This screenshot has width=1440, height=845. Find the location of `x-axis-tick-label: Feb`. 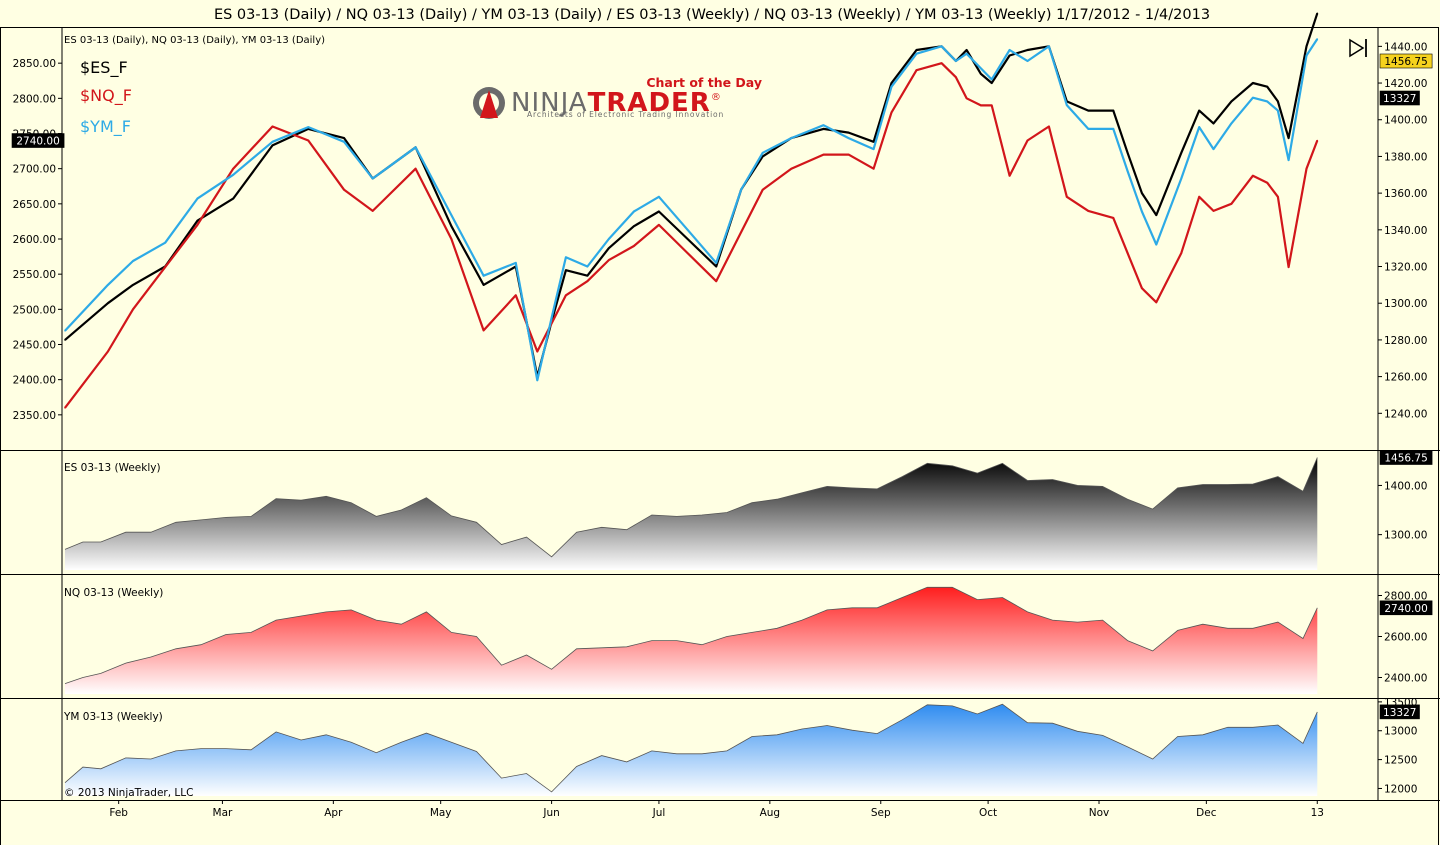

x-axis-tick-label: Feb is located at coordinates (118, 813).